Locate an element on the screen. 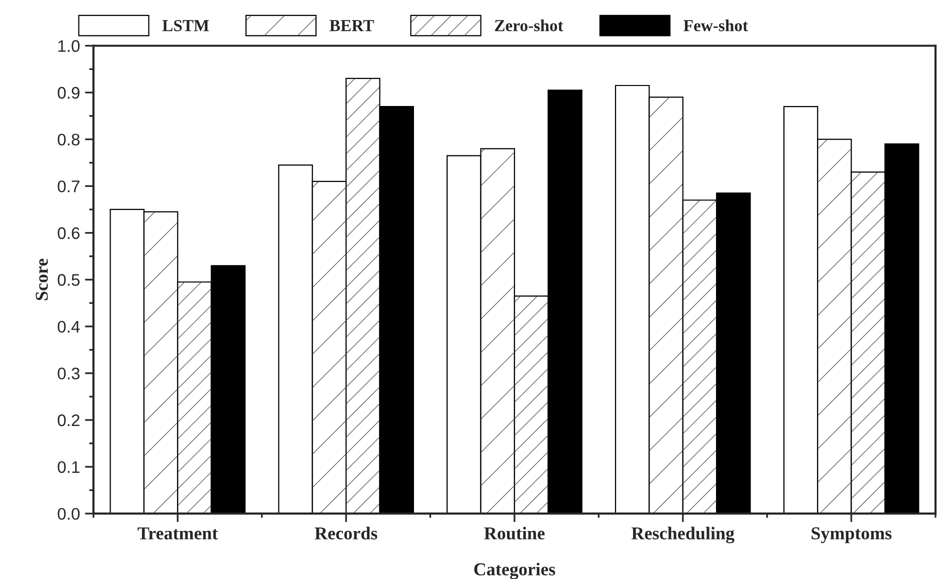 The height and width of the screenshot is (579, 944). y-tick-label: 0.6 is located at coordinates (69, 233).